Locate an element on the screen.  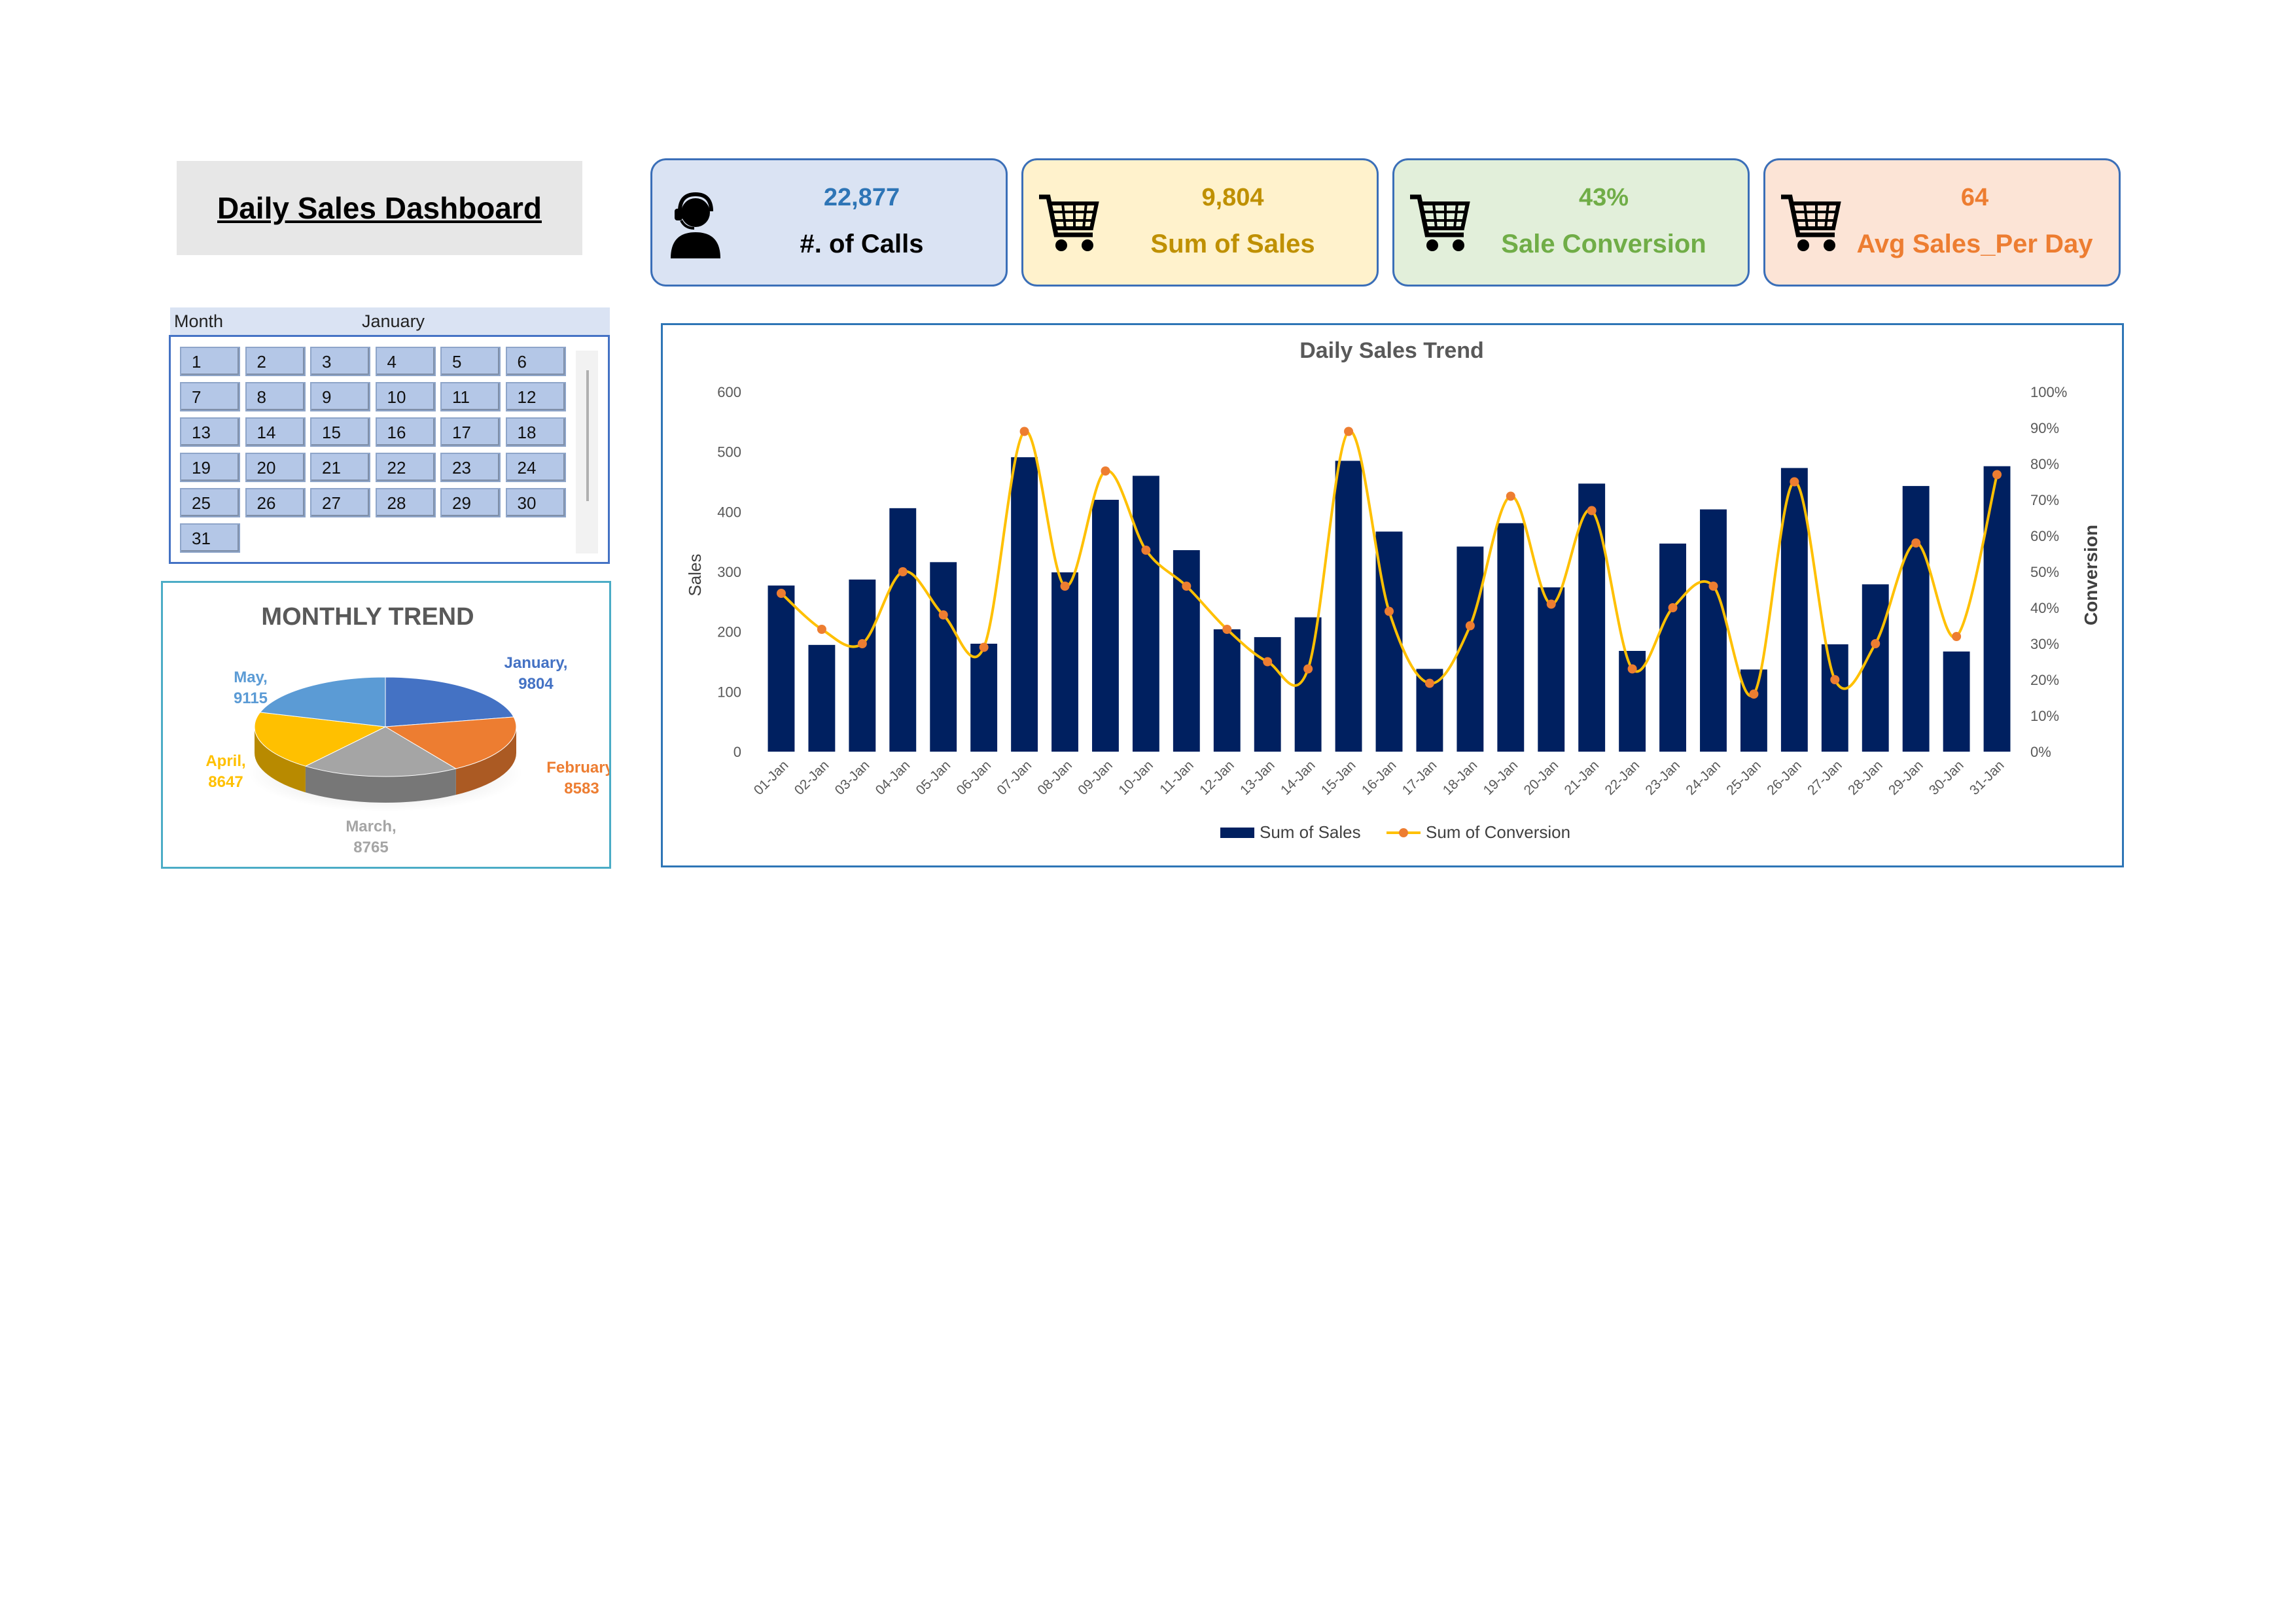
x-tick-17-Jan: 17-Jan is located at coordinates (1420, 778).